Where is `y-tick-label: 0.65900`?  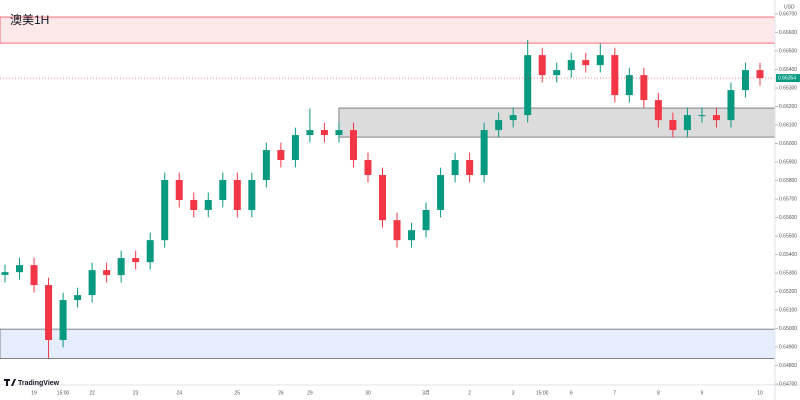
y-tick-label: 0.65900 is located at coordinates (788, 162).